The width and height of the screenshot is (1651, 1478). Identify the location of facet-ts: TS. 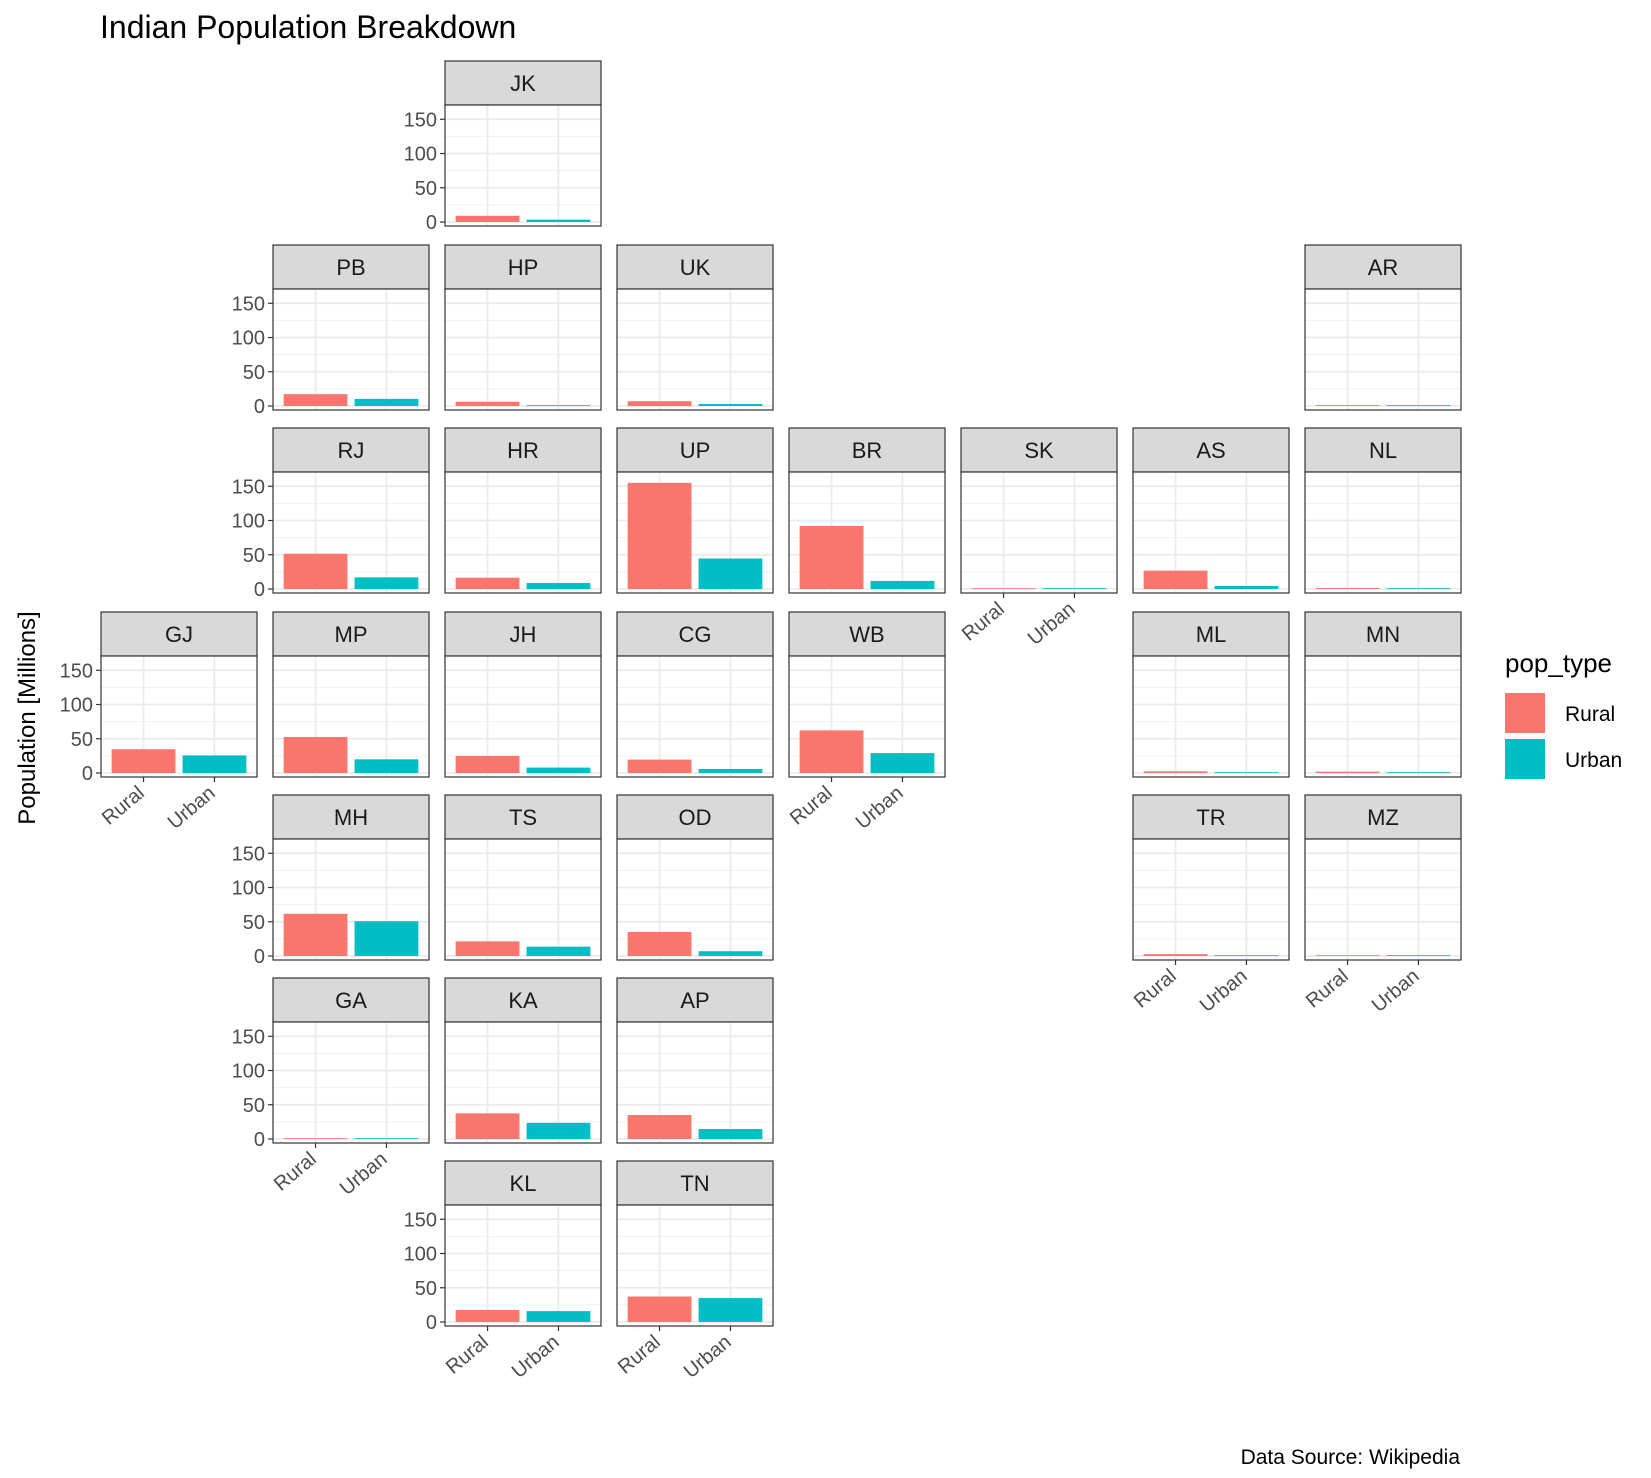
(523, 877).